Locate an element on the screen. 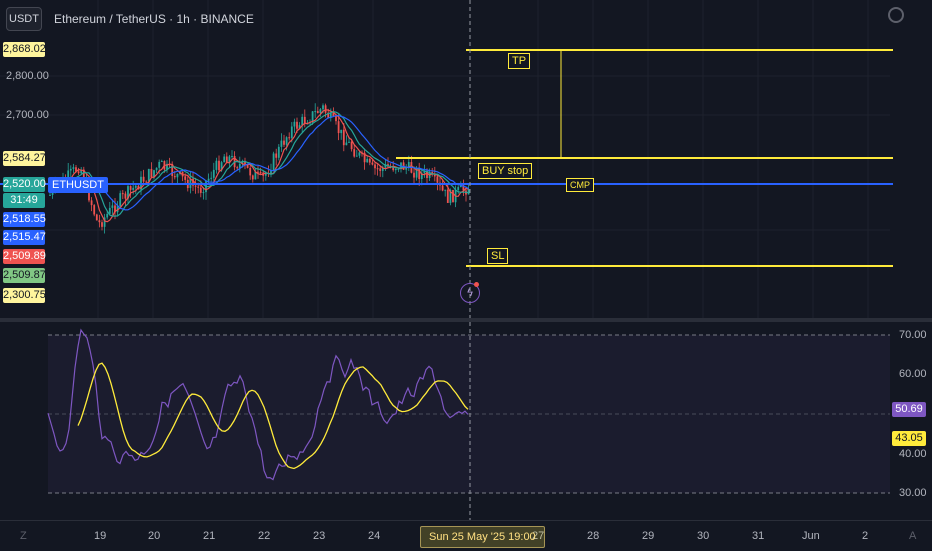  symbol-tag: ETHUSDT is located at coordinates (78, 185).